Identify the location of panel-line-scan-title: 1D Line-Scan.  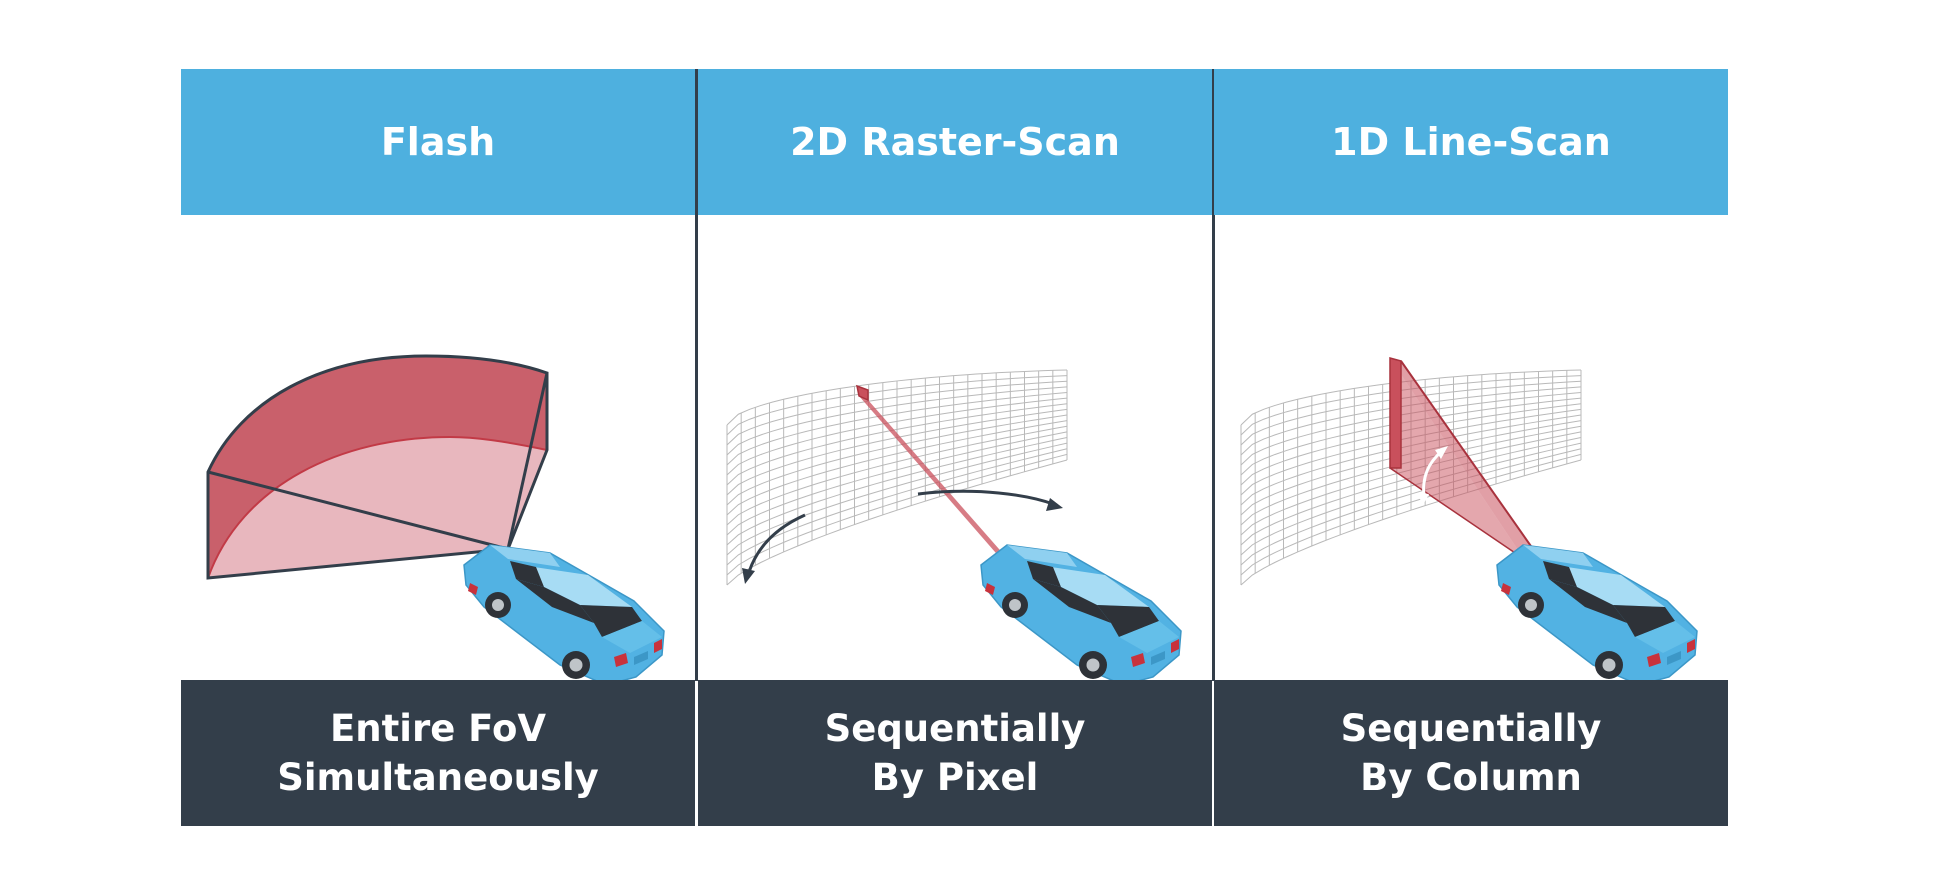
(1471, 142).